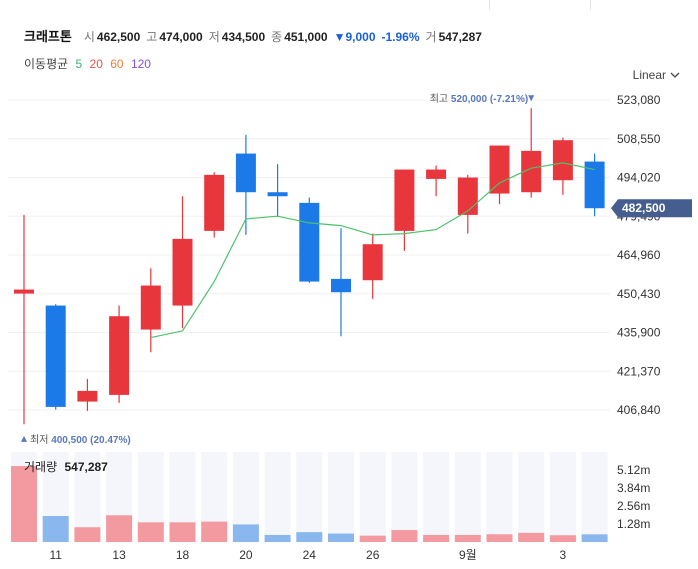 This screenshot has height=569, width=698. Describe the element at coordinates (639, 333) in the screenshot. I see `price-tick-label: 435,900` at that location.